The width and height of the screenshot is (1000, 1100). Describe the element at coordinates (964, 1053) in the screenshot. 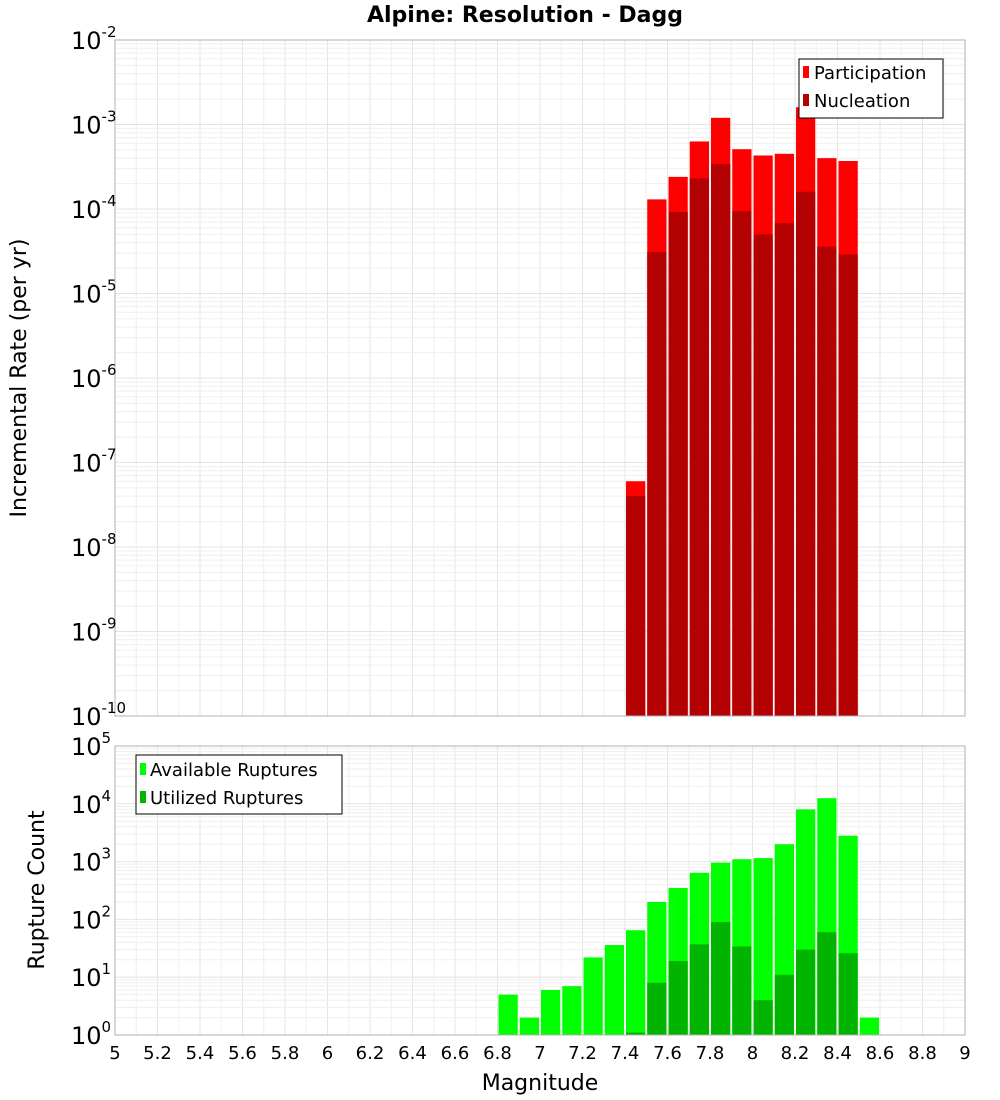

I see `x-tick-label: 9` at that location.